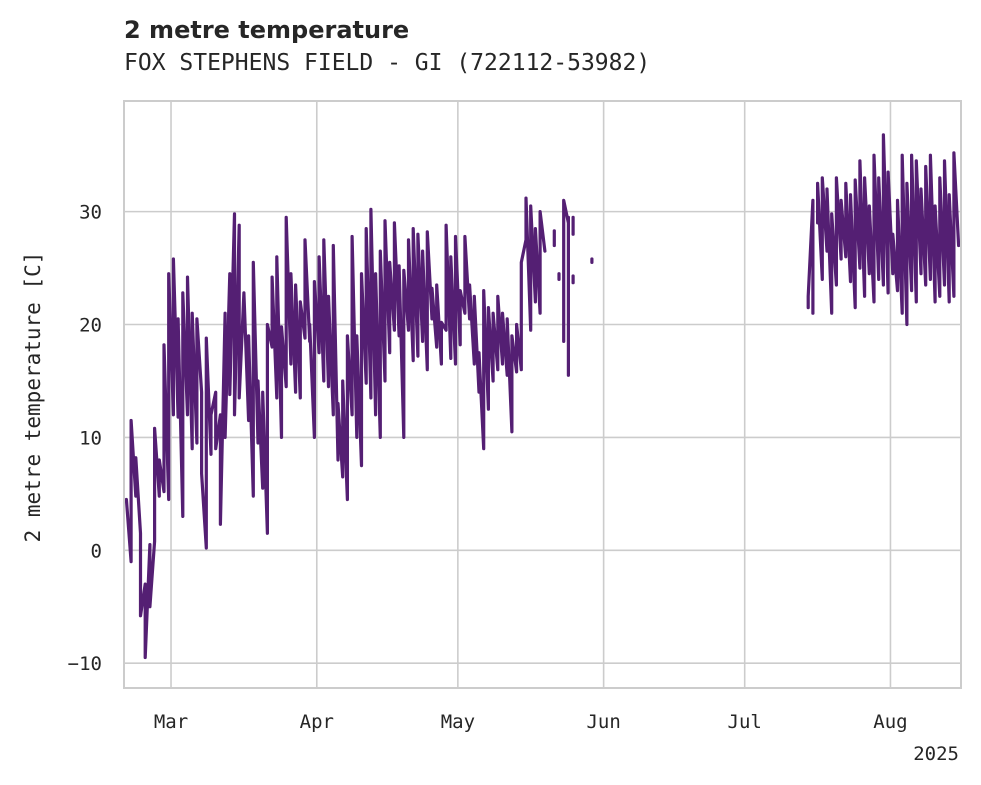 This screenshot has height=785, width=981. I want to click on x-tick-label: Jun, so click(603, 722).